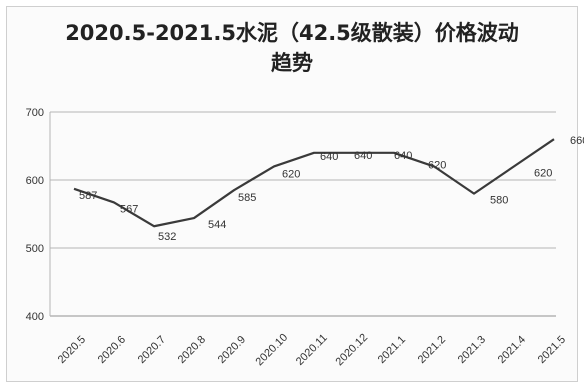 The image size is (584, 388). I want to click on y-tick-label: 400, so click(35, 317).